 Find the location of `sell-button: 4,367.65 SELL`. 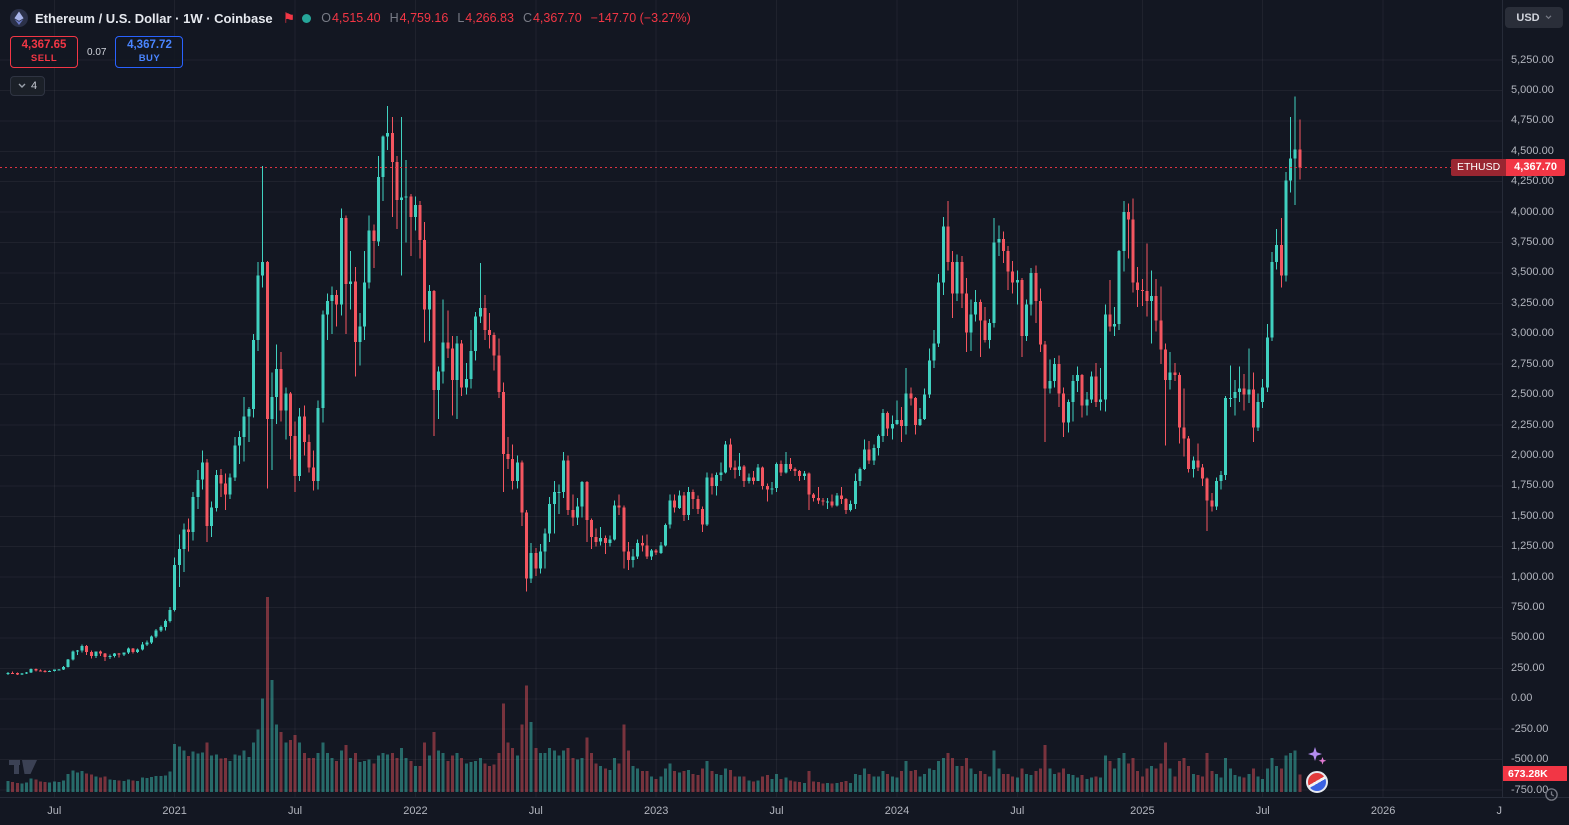

sell-button: 4,367.65 SELL is located at coordinates (44, 52).